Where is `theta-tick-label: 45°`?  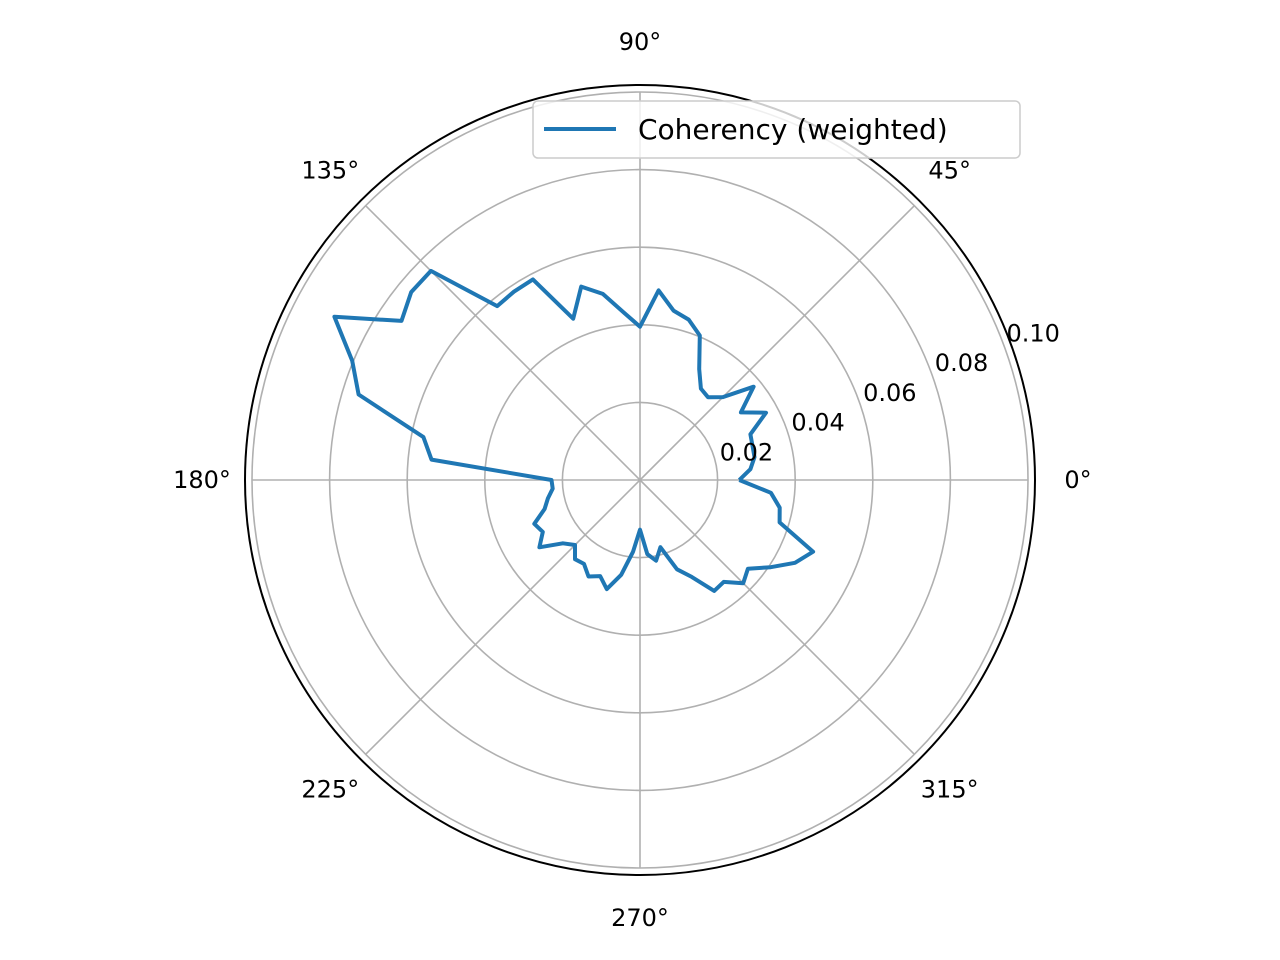 theta-tick-label: 45° is located at coordinates (949, 170).